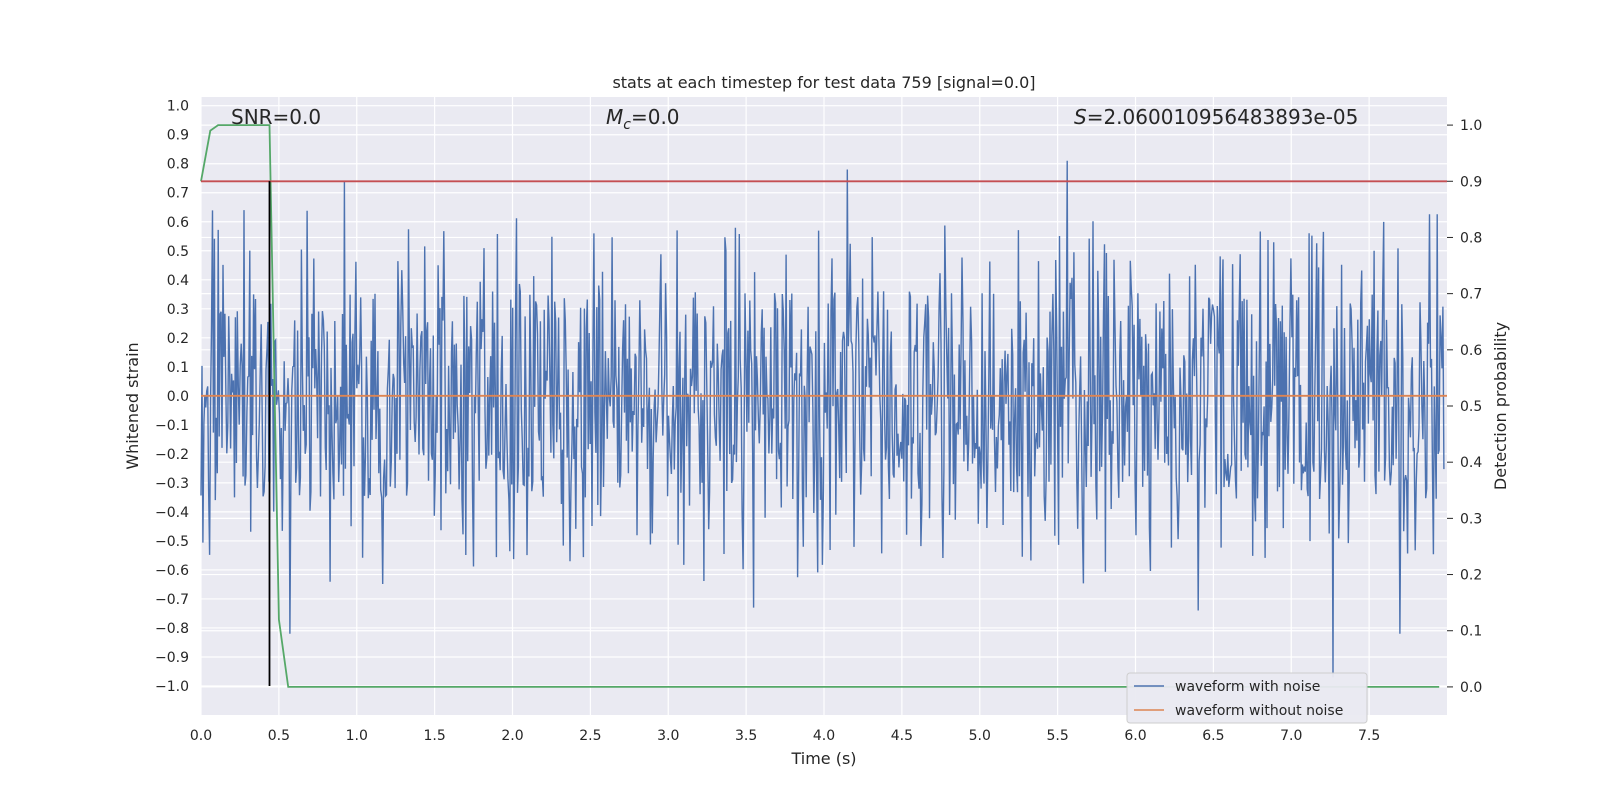  I want to click on x-tick-label: 1.5, so click(434, 736).